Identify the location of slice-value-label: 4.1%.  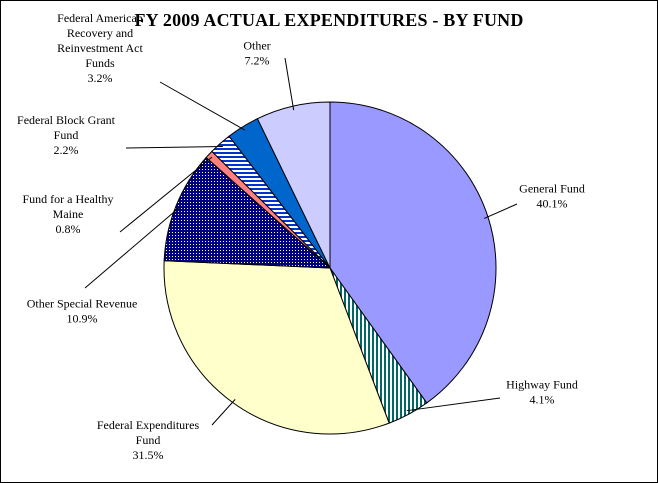
(542, 399).